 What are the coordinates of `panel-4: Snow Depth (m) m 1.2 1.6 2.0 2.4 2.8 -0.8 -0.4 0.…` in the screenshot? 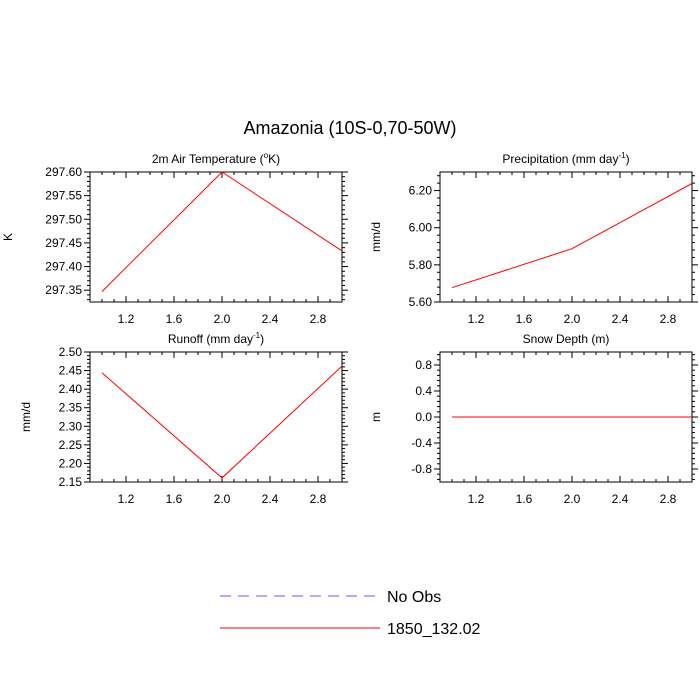 It's located at (533, 419).